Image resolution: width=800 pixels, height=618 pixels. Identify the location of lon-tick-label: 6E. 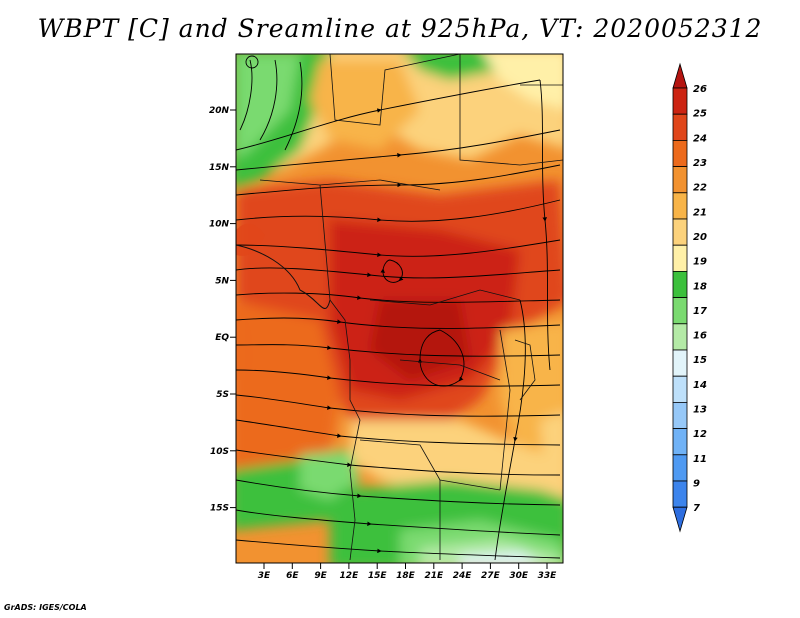
(292, 576).